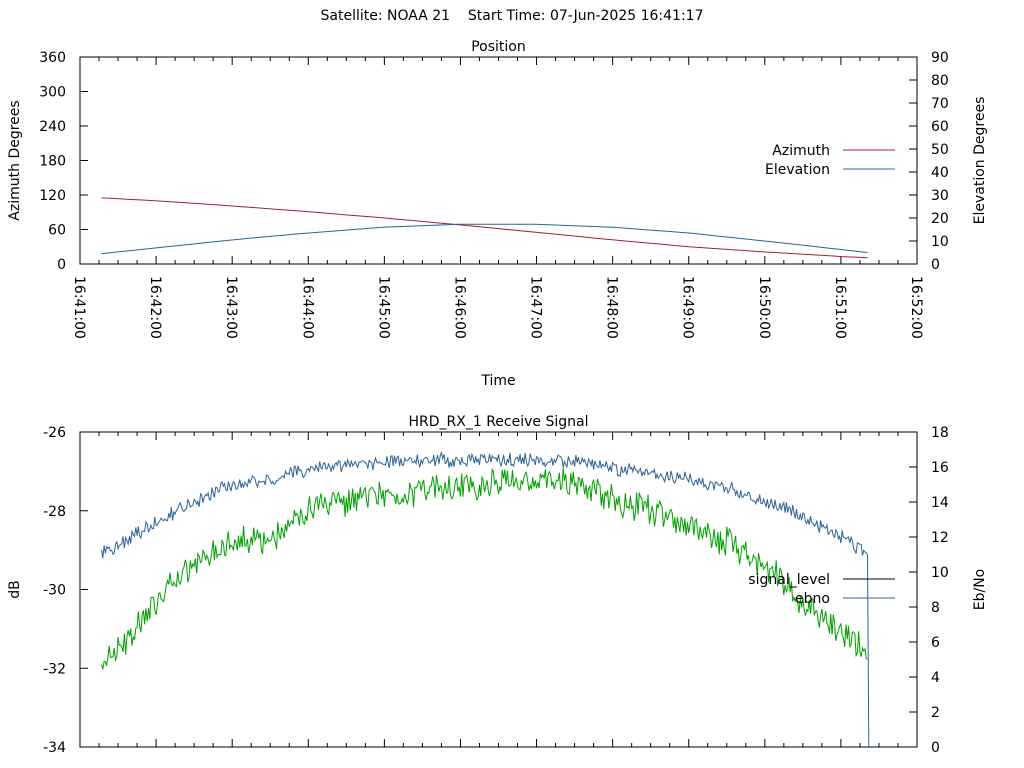  What do you see at coordinates (940, 433) in the screenshot?
I see `y2-tick-label: 18` at bounding box center [940, 433].